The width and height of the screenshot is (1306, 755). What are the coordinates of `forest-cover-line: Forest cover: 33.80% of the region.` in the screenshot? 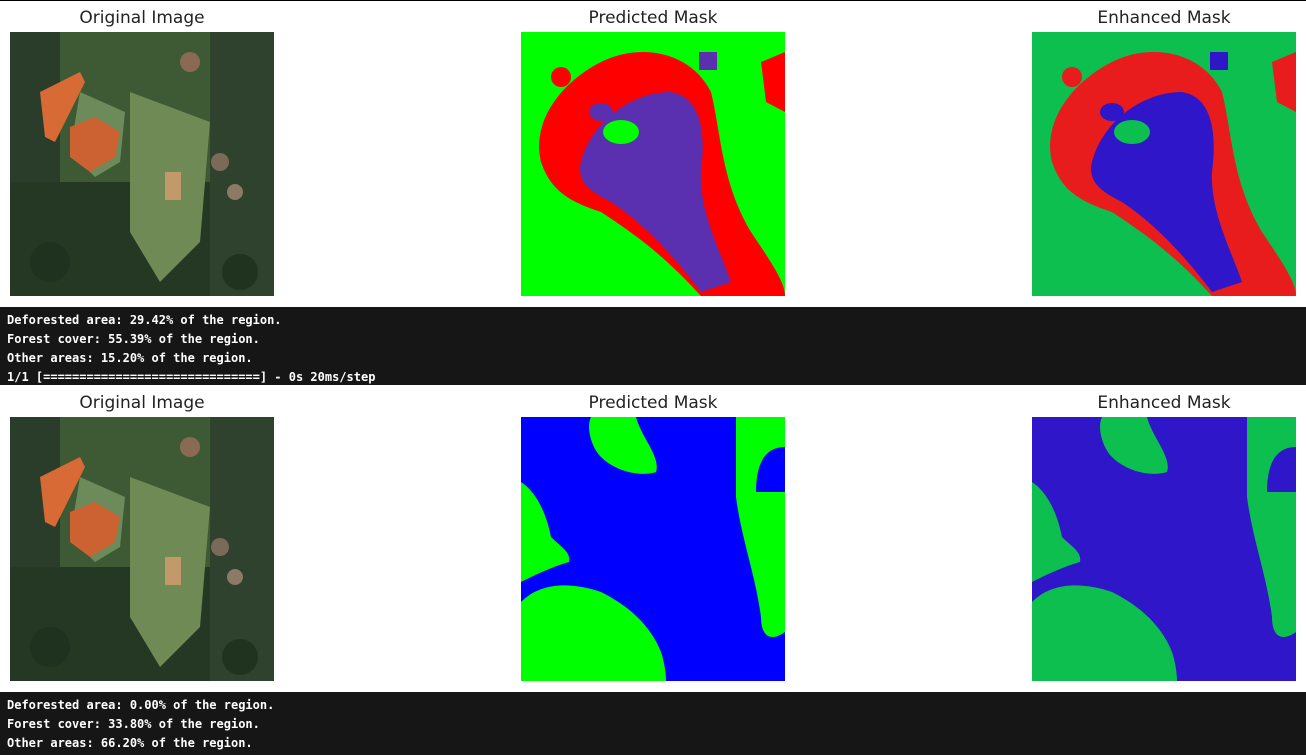 It's located at (133, 724).